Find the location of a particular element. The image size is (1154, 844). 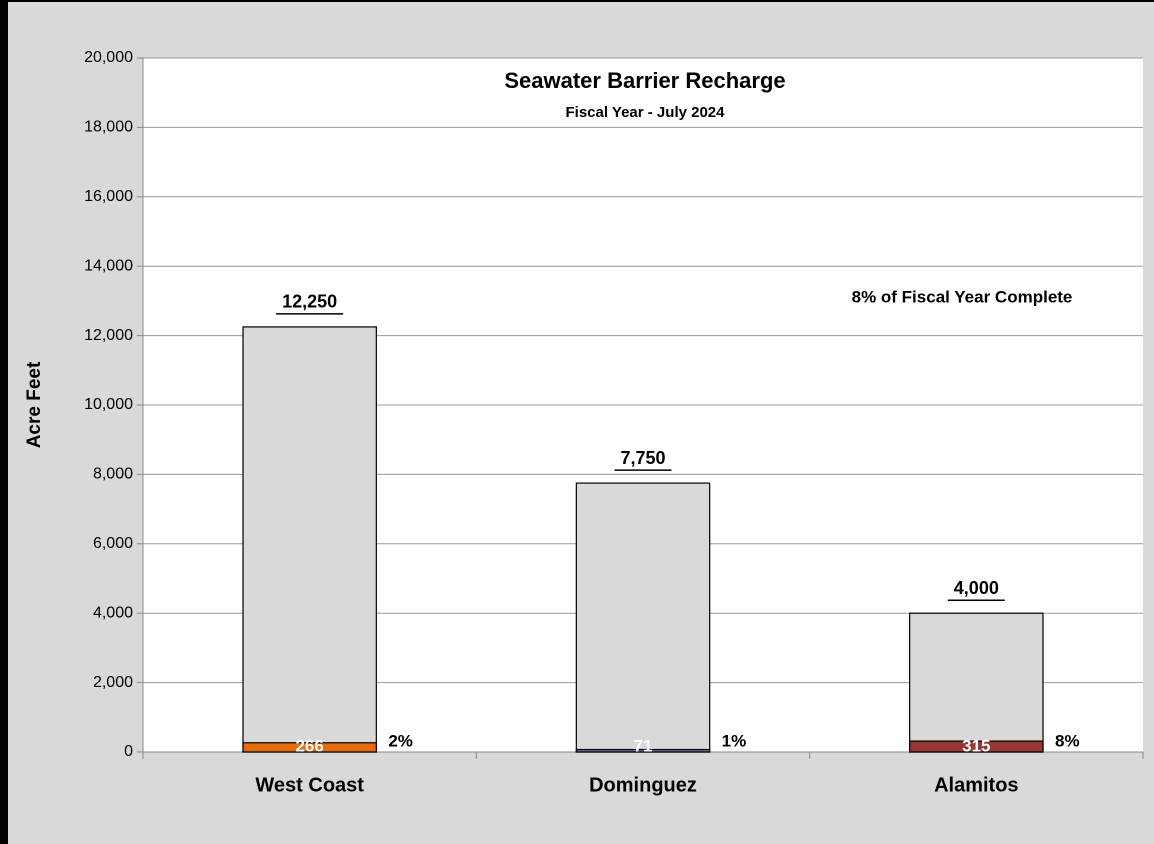

y-tick-label: 20,000 is located at coordinates (108, 57).